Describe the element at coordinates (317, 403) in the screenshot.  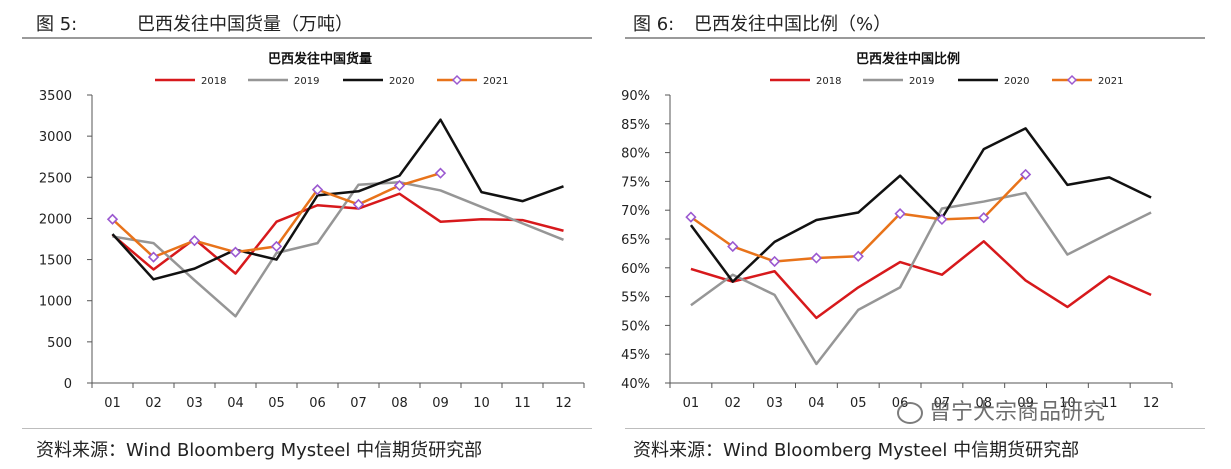
I see `x-tick-label: 06` at that location.